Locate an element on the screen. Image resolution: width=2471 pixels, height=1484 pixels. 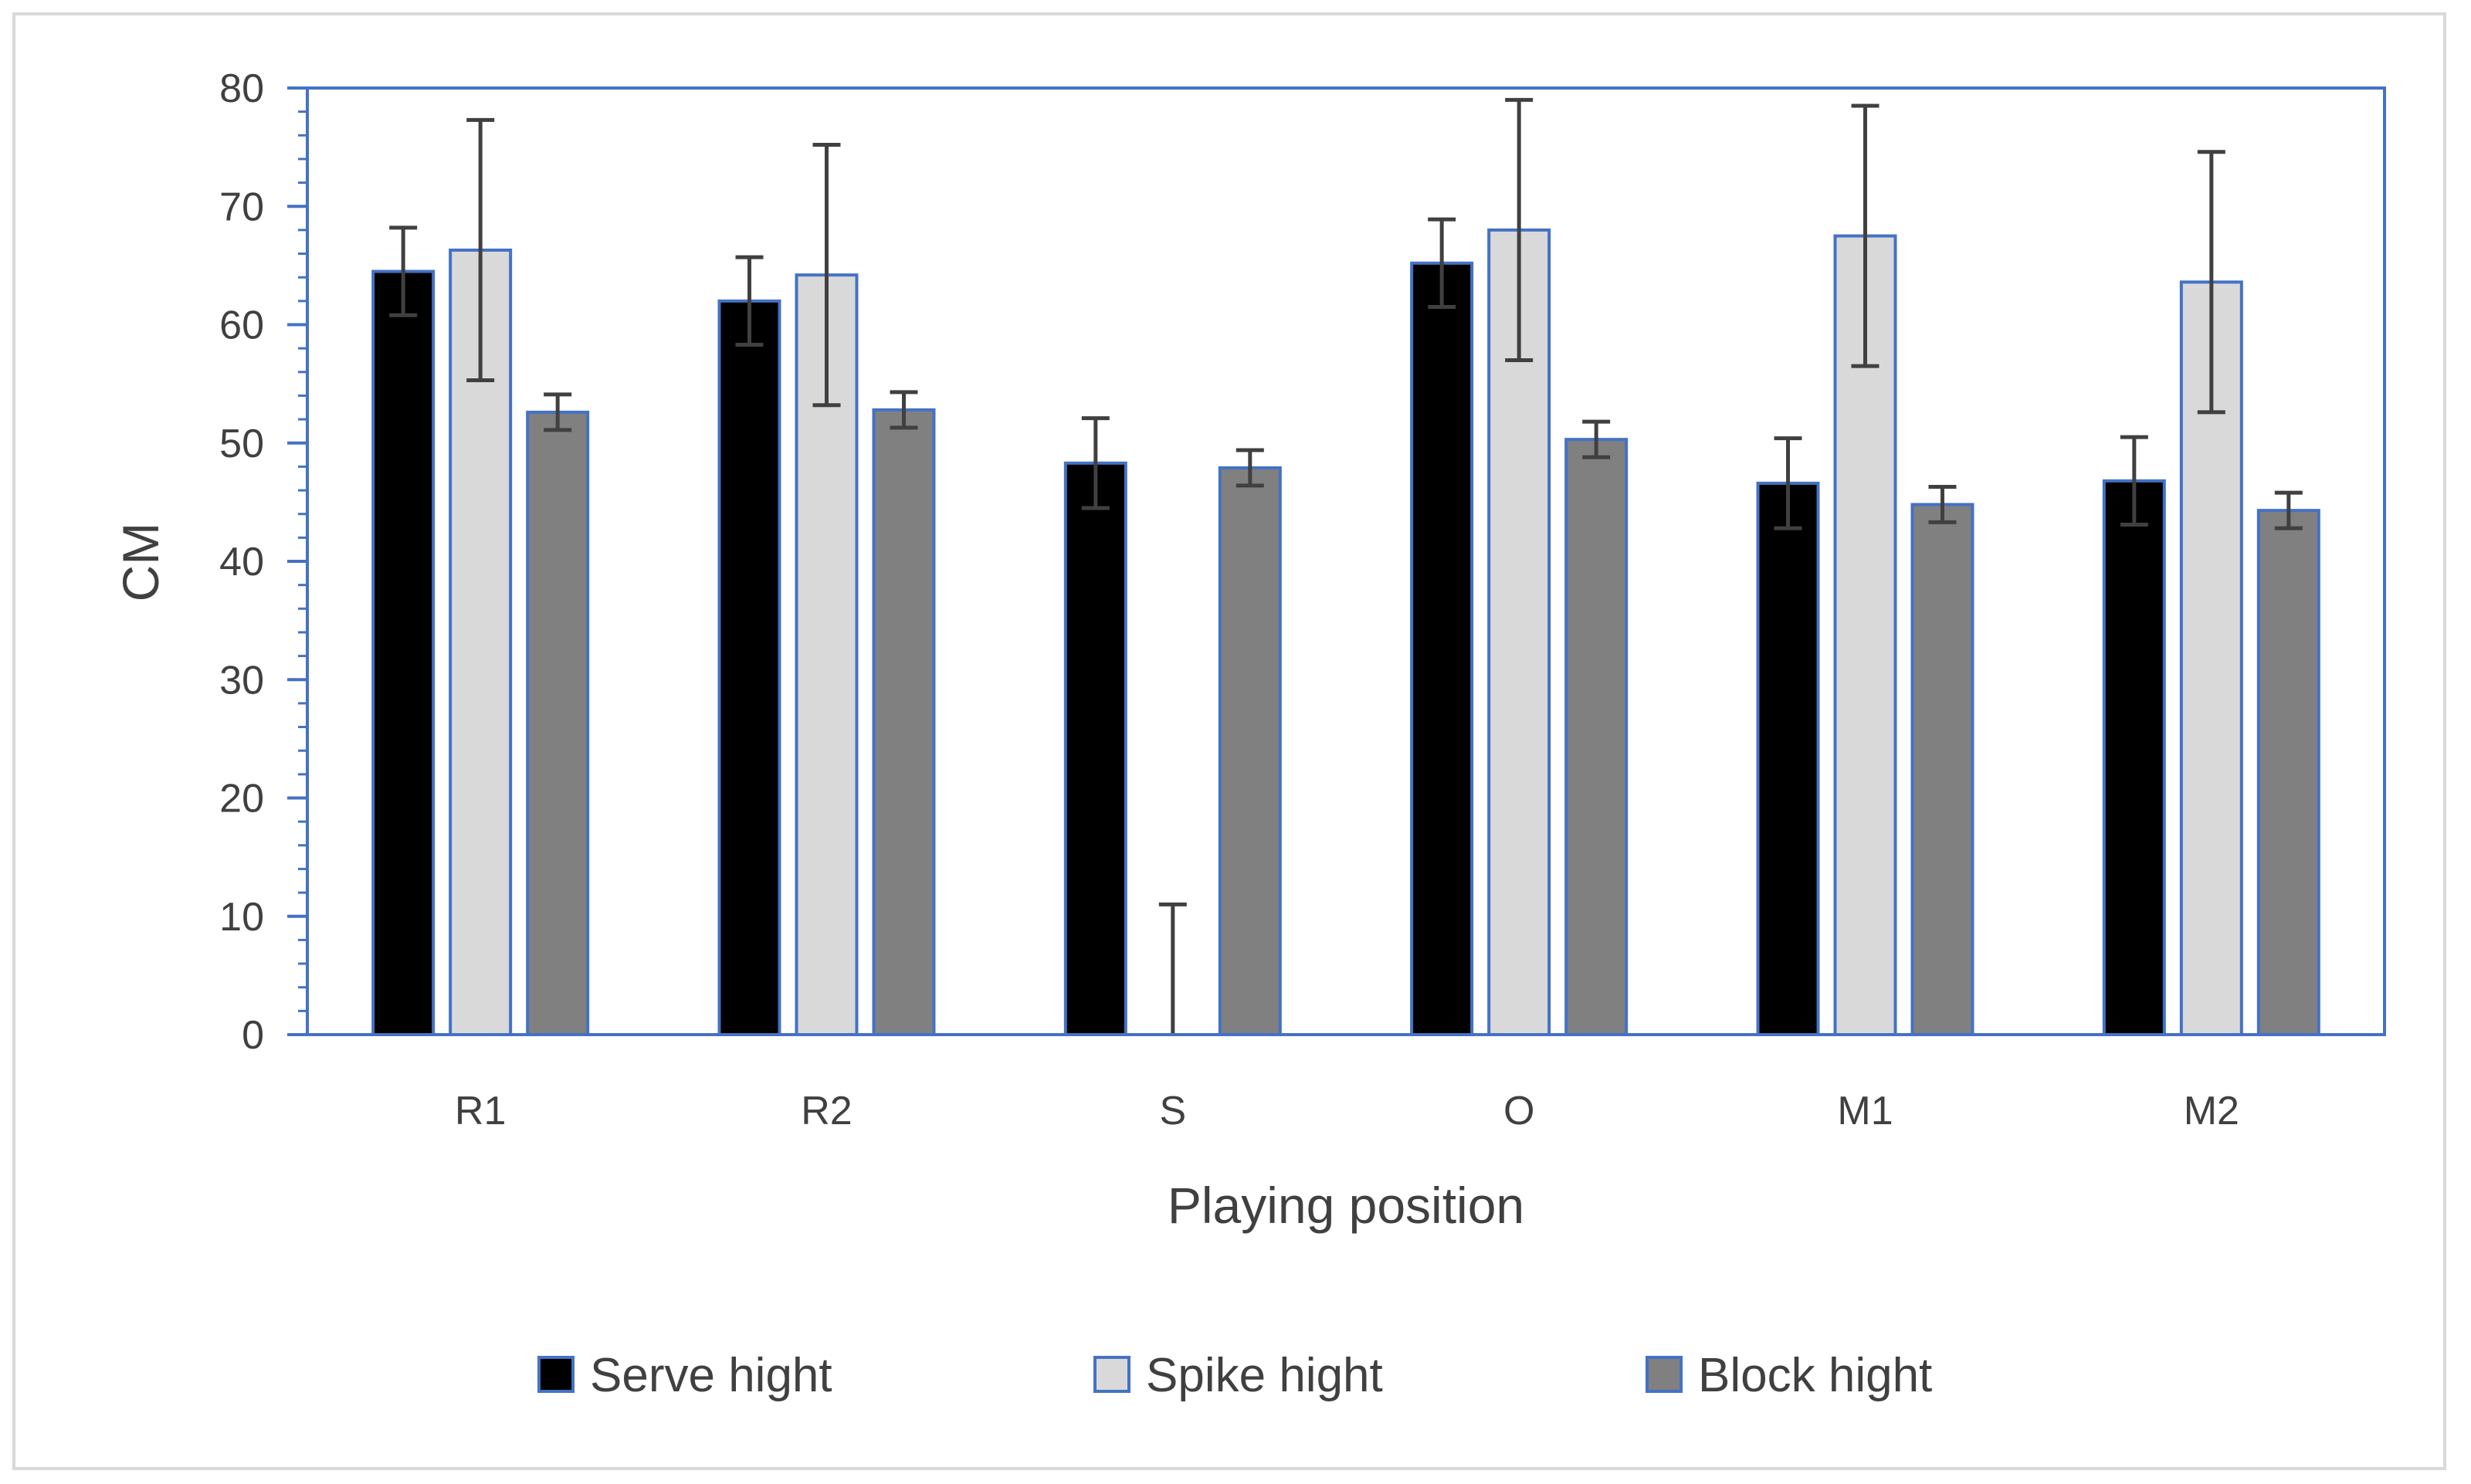
x-tick-label: M2 is located at coordinates (2211, 1111).